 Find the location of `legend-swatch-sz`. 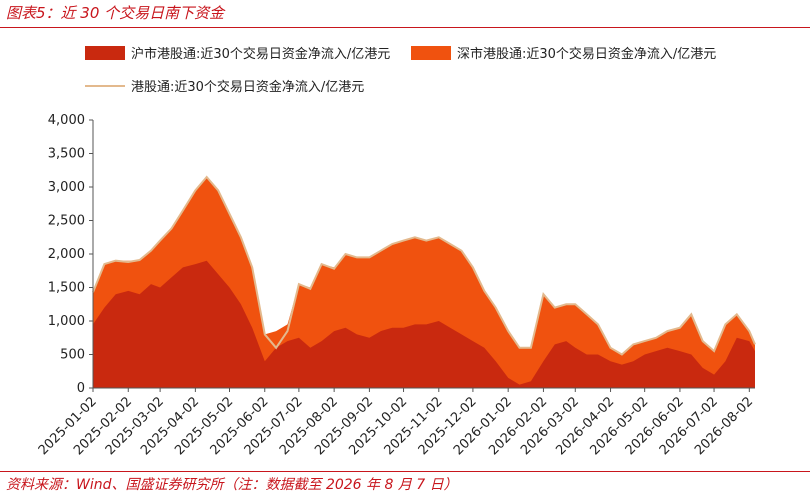

legend-swatch-sz is located at coordinates (431, 52).